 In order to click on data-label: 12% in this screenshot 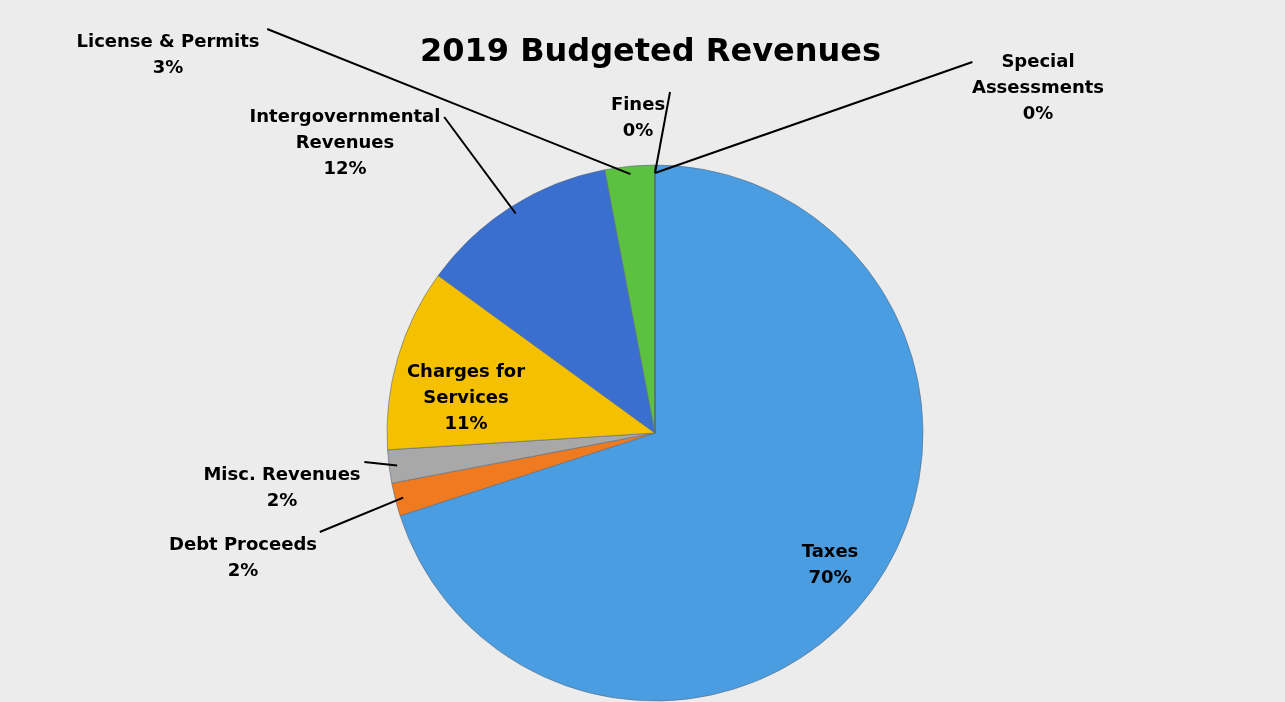, I will do `click(345, 167)`.